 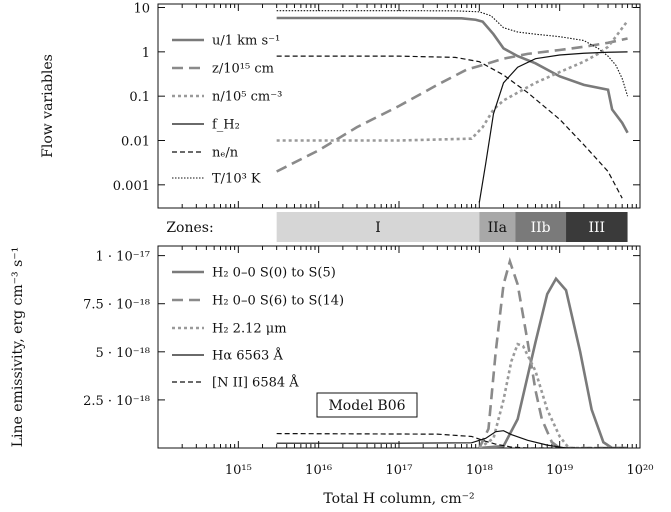 I want to click on x-tick-label: 10¹⁸, so click(x=479, y=470).